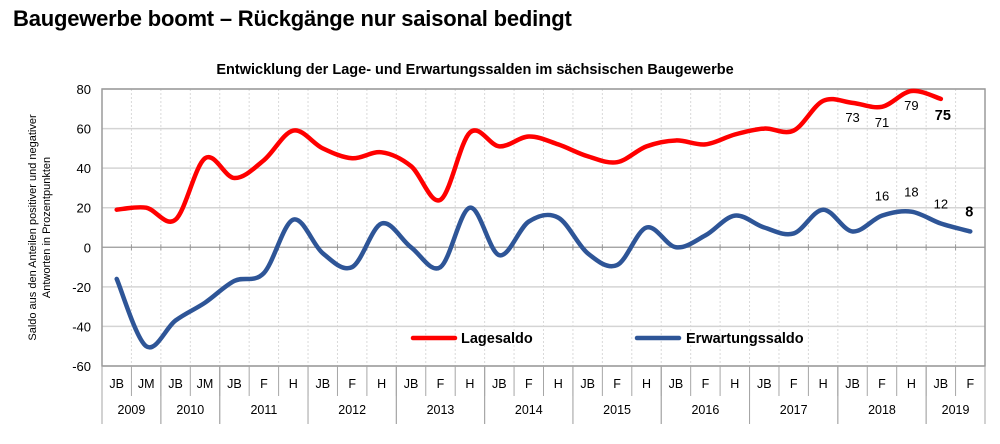 This screenshot has width=1000, height=444. I want to click on data-label: 16, so click(882, 196).